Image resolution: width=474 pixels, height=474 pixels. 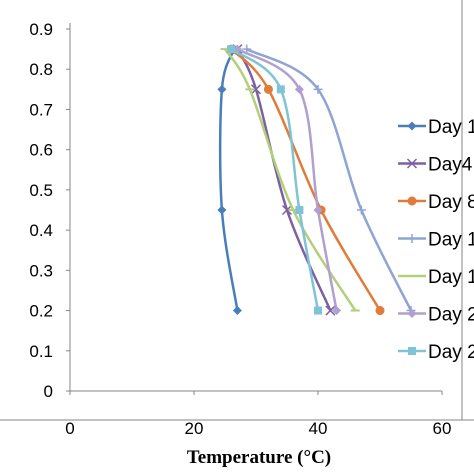 What do you see at coordinates (194, 428) in the screenshot?
I see `x-tick-label: 20` at bounding box center [194, 428].